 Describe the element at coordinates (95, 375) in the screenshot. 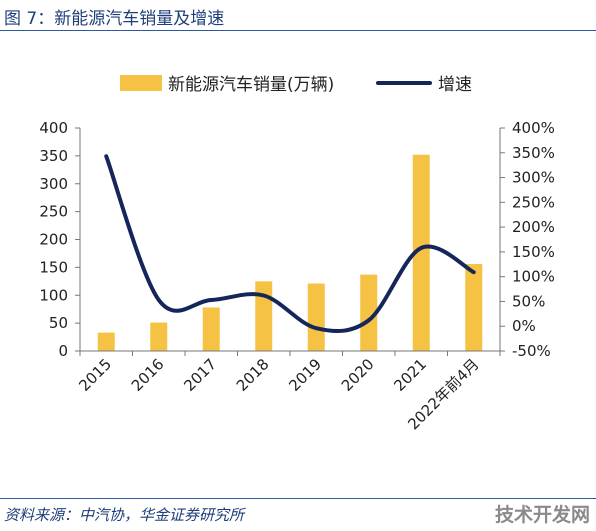

I see `x-category-label: 2015` at that location.